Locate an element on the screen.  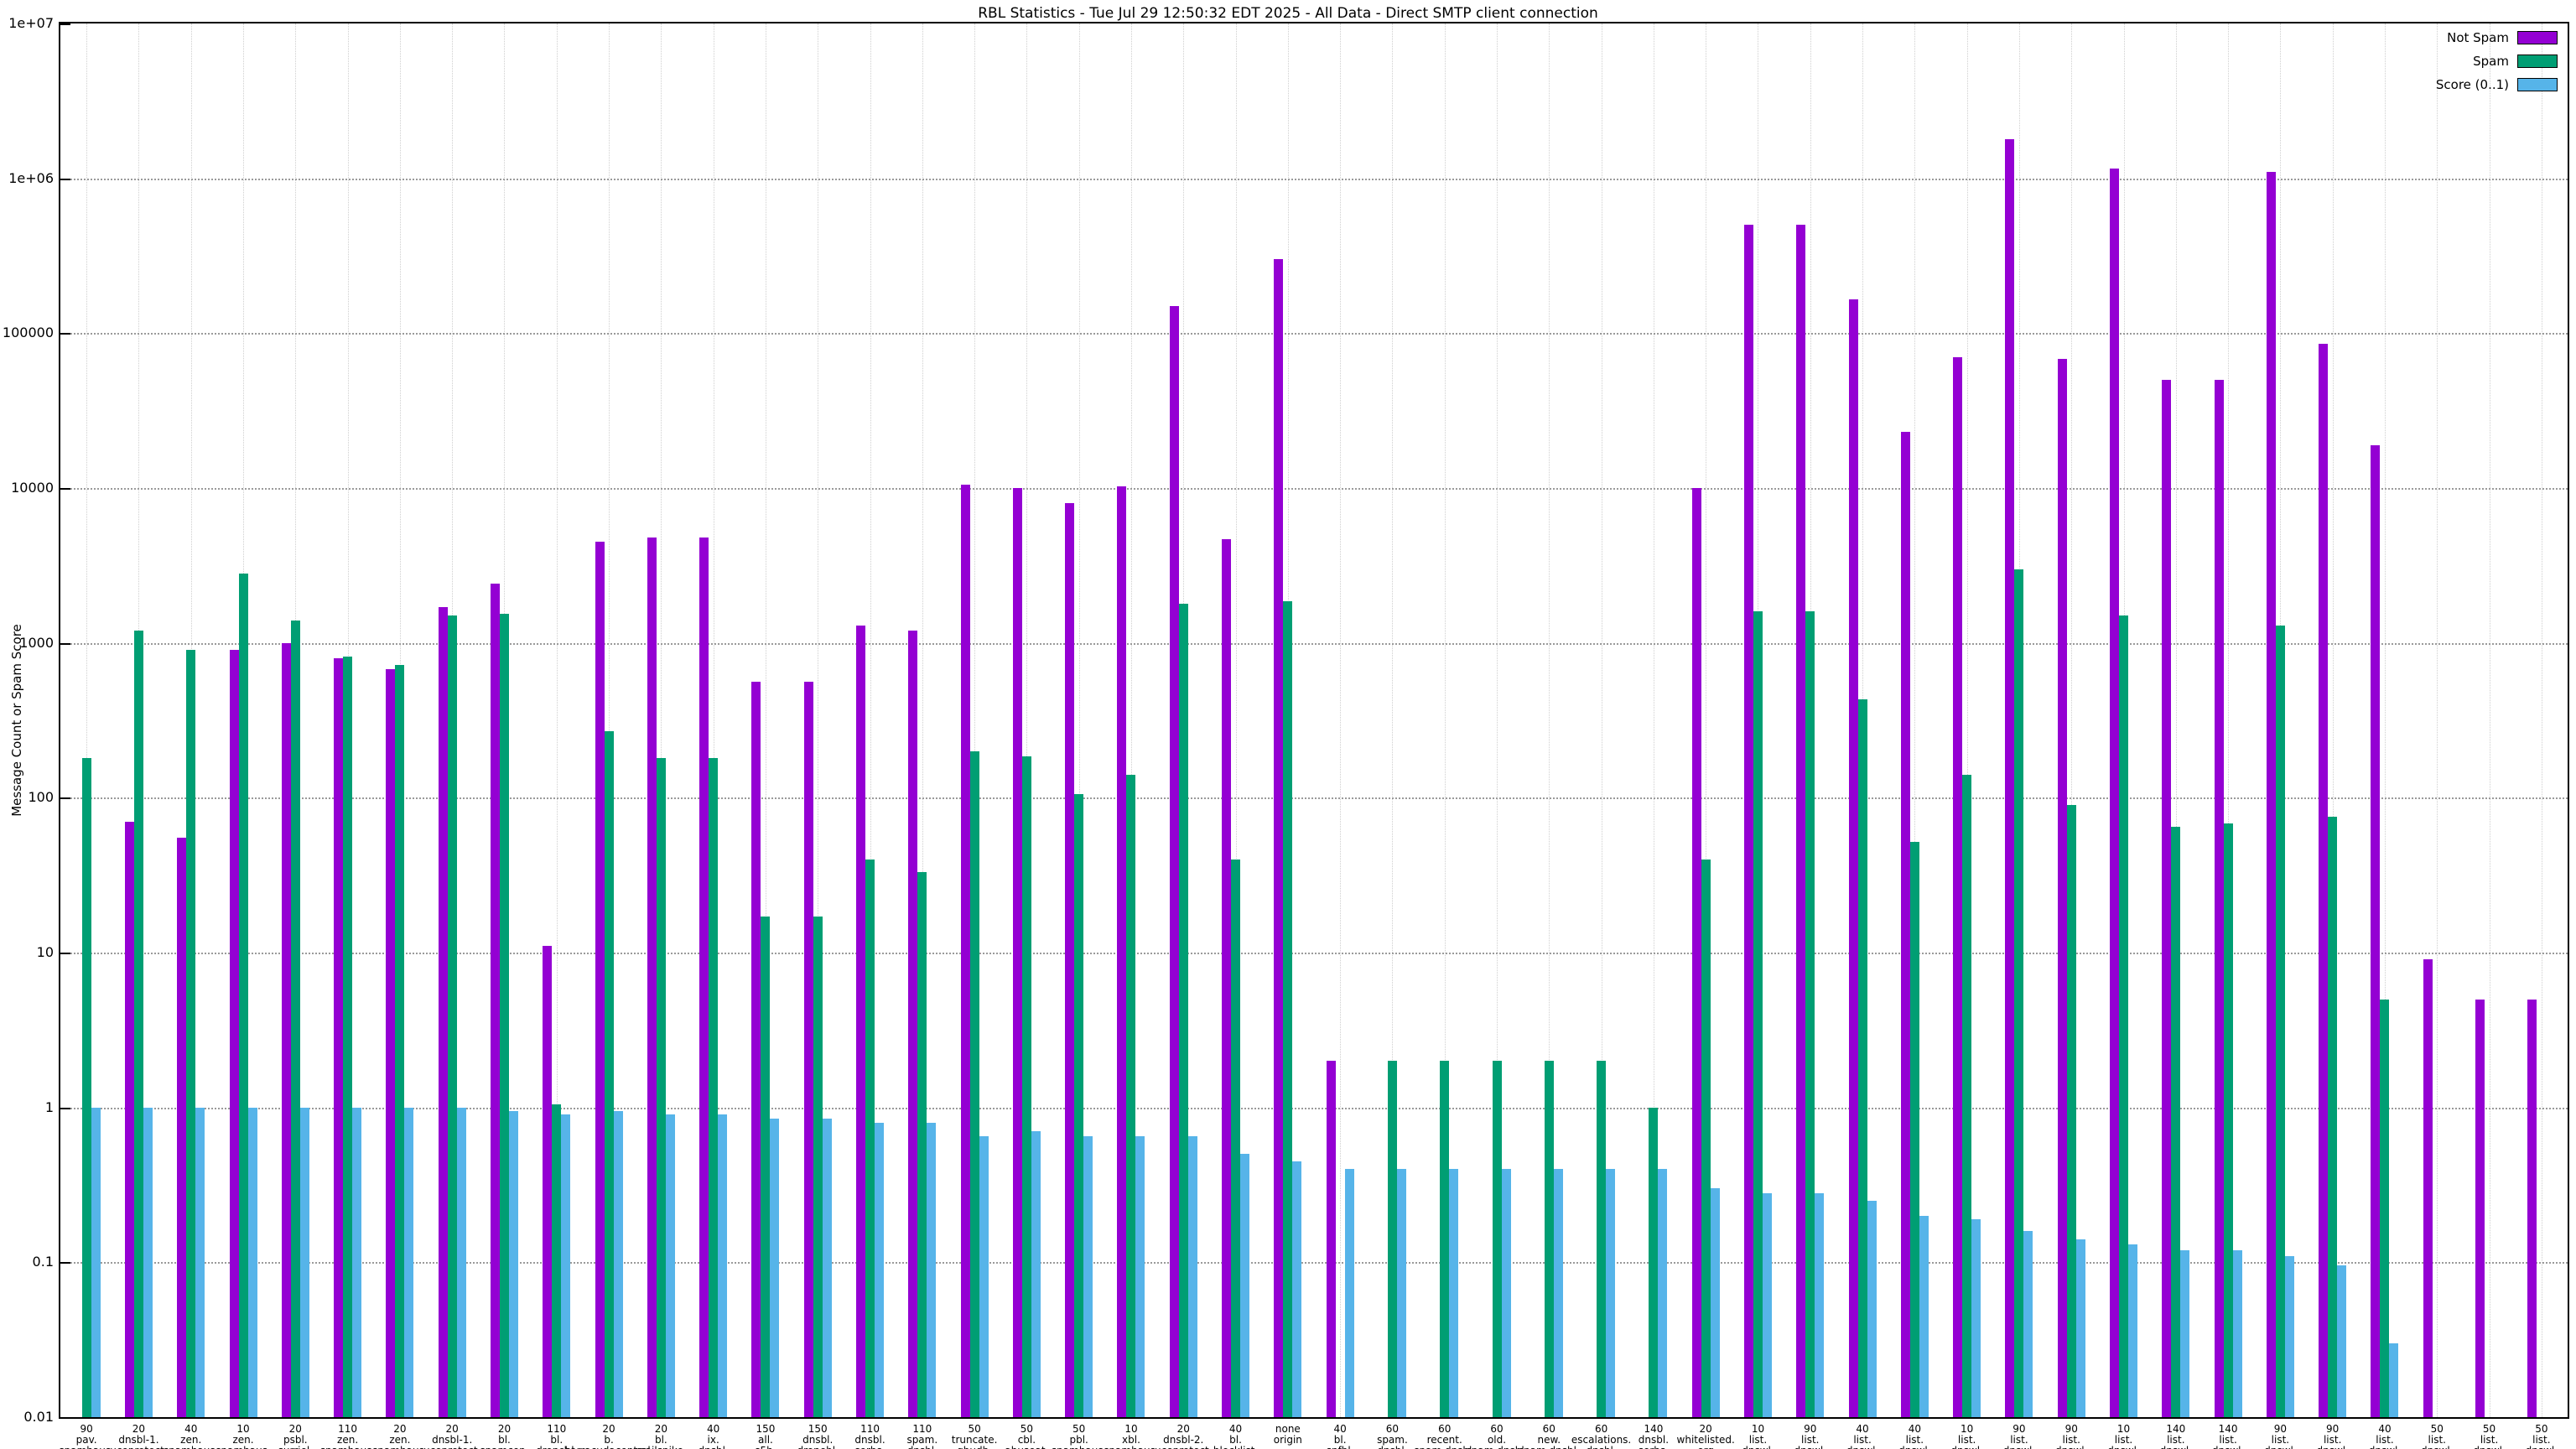
x-category-label: 40 list. dnswl. org origin is located at coordinates (1862, 1436).